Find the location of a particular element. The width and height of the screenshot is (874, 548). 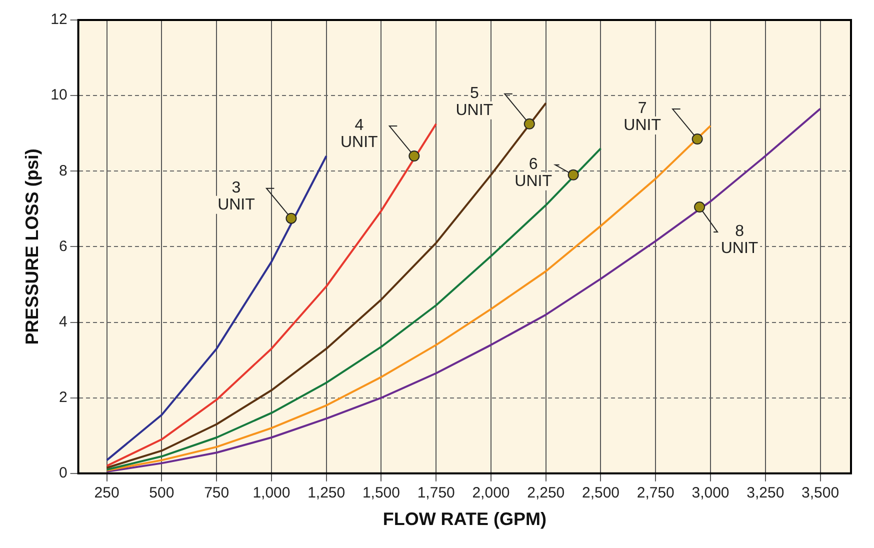

y-tick-label: 10 is located at coordinates (59, 95).